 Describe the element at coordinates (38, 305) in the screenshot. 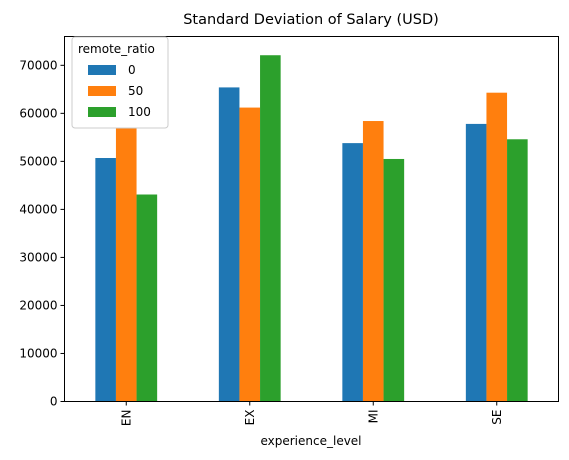

I see `y-tick-label: 20000` at that location.